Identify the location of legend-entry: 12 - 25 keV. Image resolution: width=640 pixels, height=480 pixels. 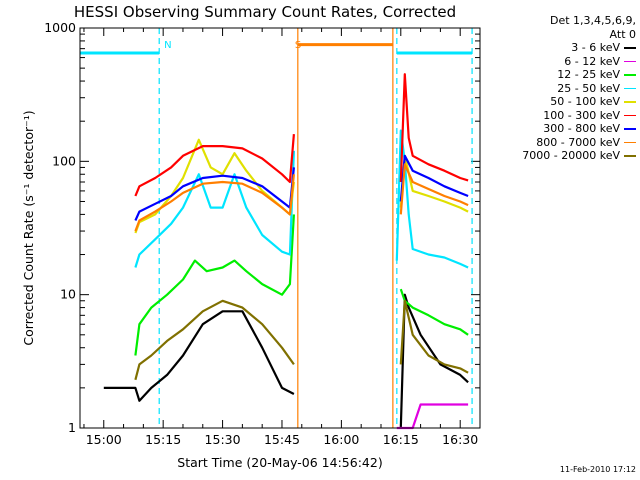
(561, 75).